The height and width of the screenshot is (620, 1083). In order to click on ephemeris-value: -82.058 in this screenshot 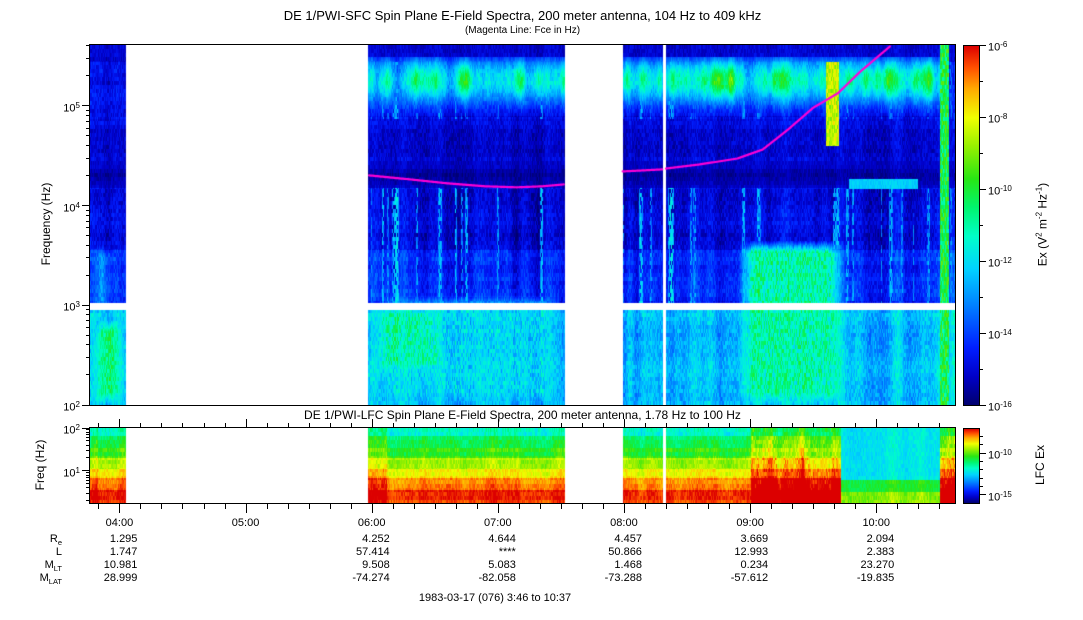, I will do `click(497, 578)`.